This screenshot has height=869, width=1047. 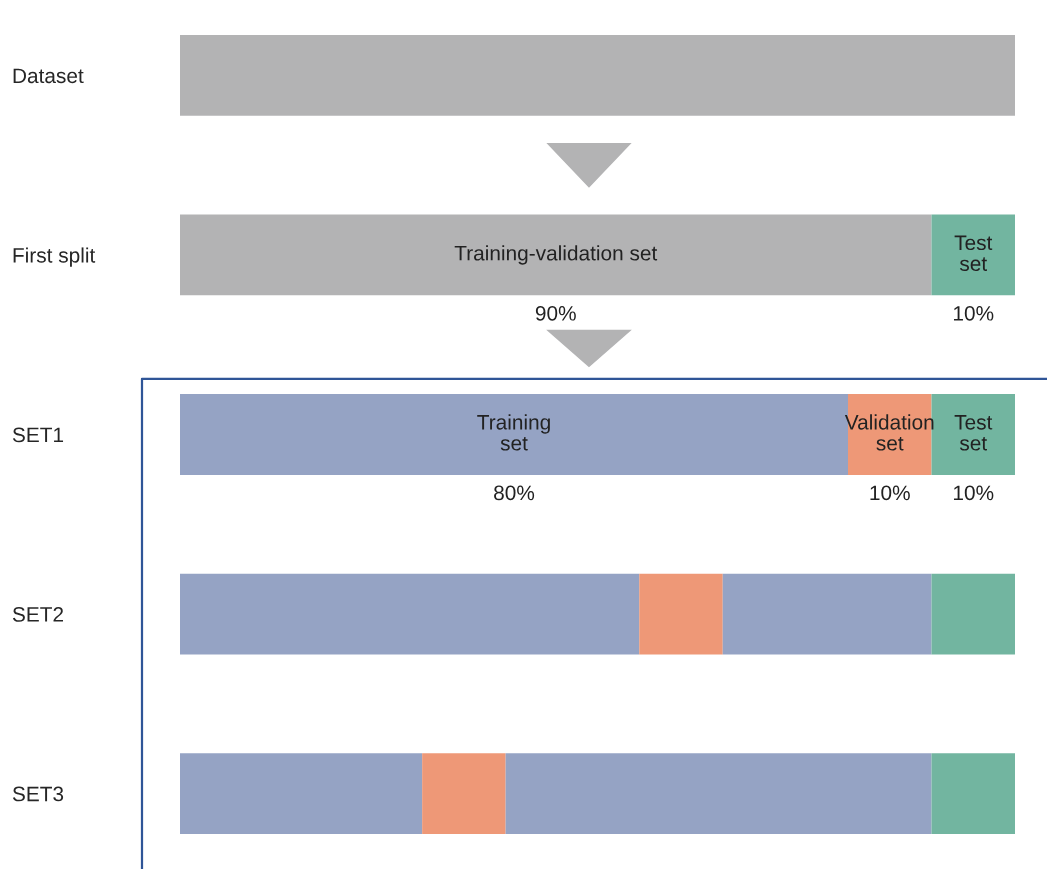 I want to click on data-label: 90%, so click(x=555, y=313).